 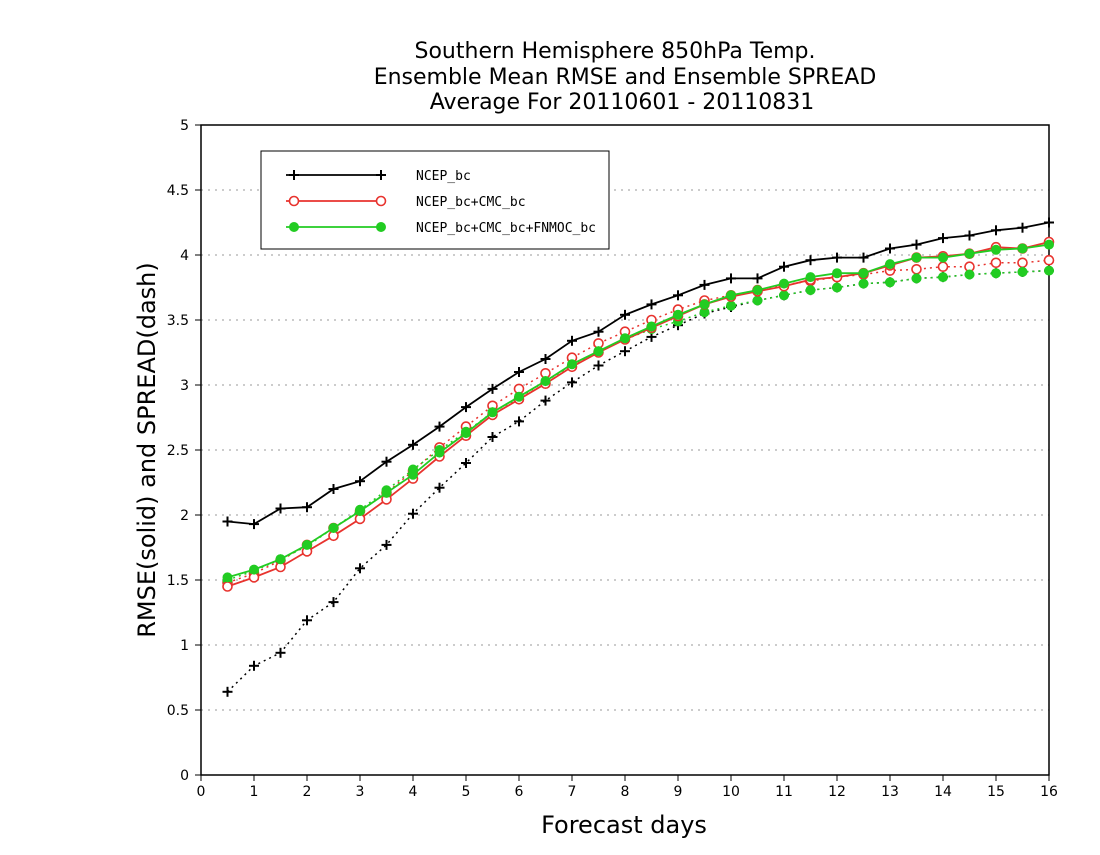 What do you see at coordinates (435, 200) in the screenshot?
I see `legend-box` at bounding box center [435, 200].